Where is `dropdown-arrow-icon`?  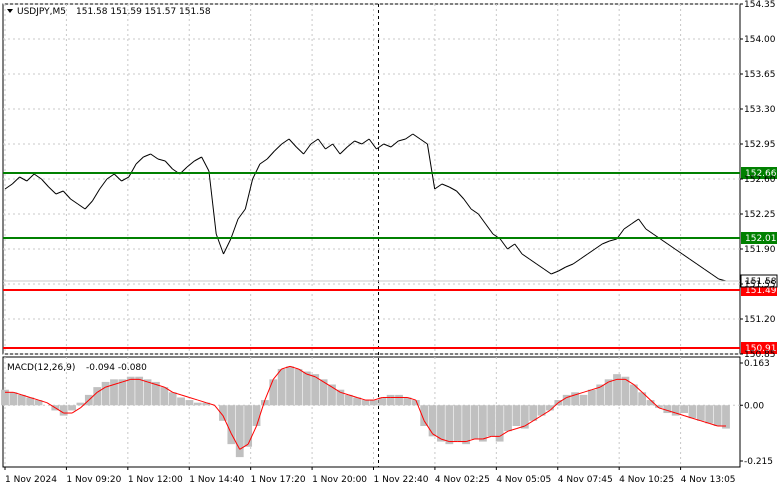
dropdown-arrow-icon is located at coordinates (10, 11).